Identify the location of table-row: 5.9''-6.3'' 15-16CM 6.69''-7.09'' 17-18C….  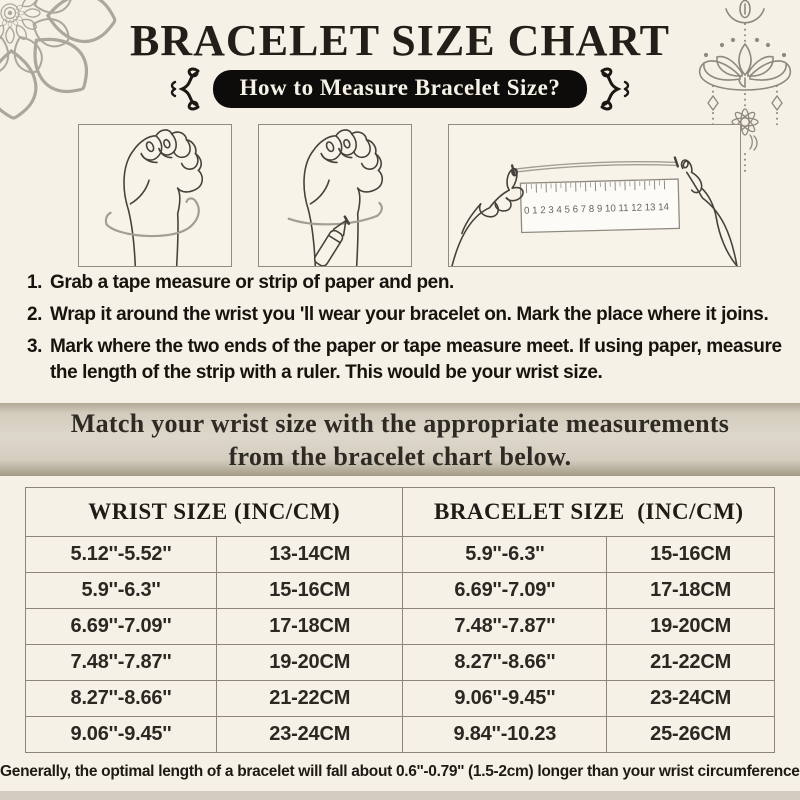
(400, 590).